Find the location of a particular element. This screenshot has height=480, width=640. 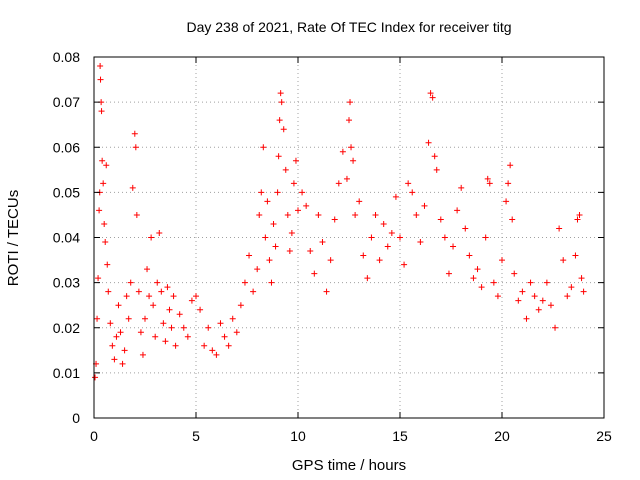

y-tick-label: 0 is located at coordinates (76, 418).